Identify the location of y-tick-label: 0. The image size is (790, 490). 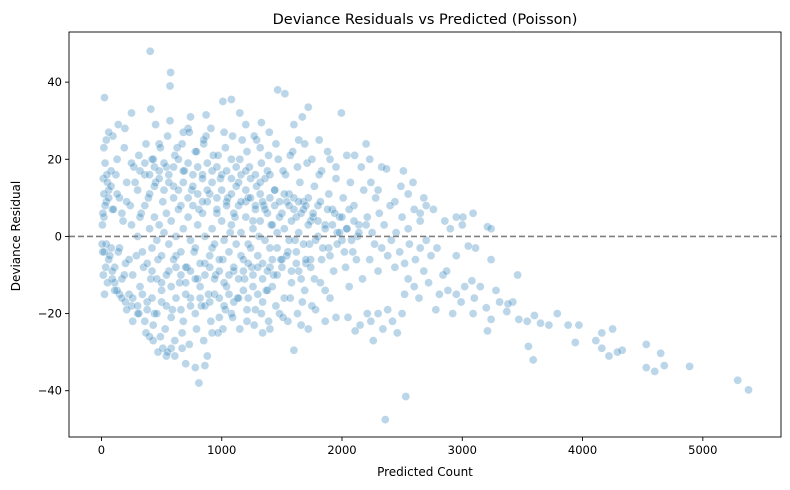
(58, 236).